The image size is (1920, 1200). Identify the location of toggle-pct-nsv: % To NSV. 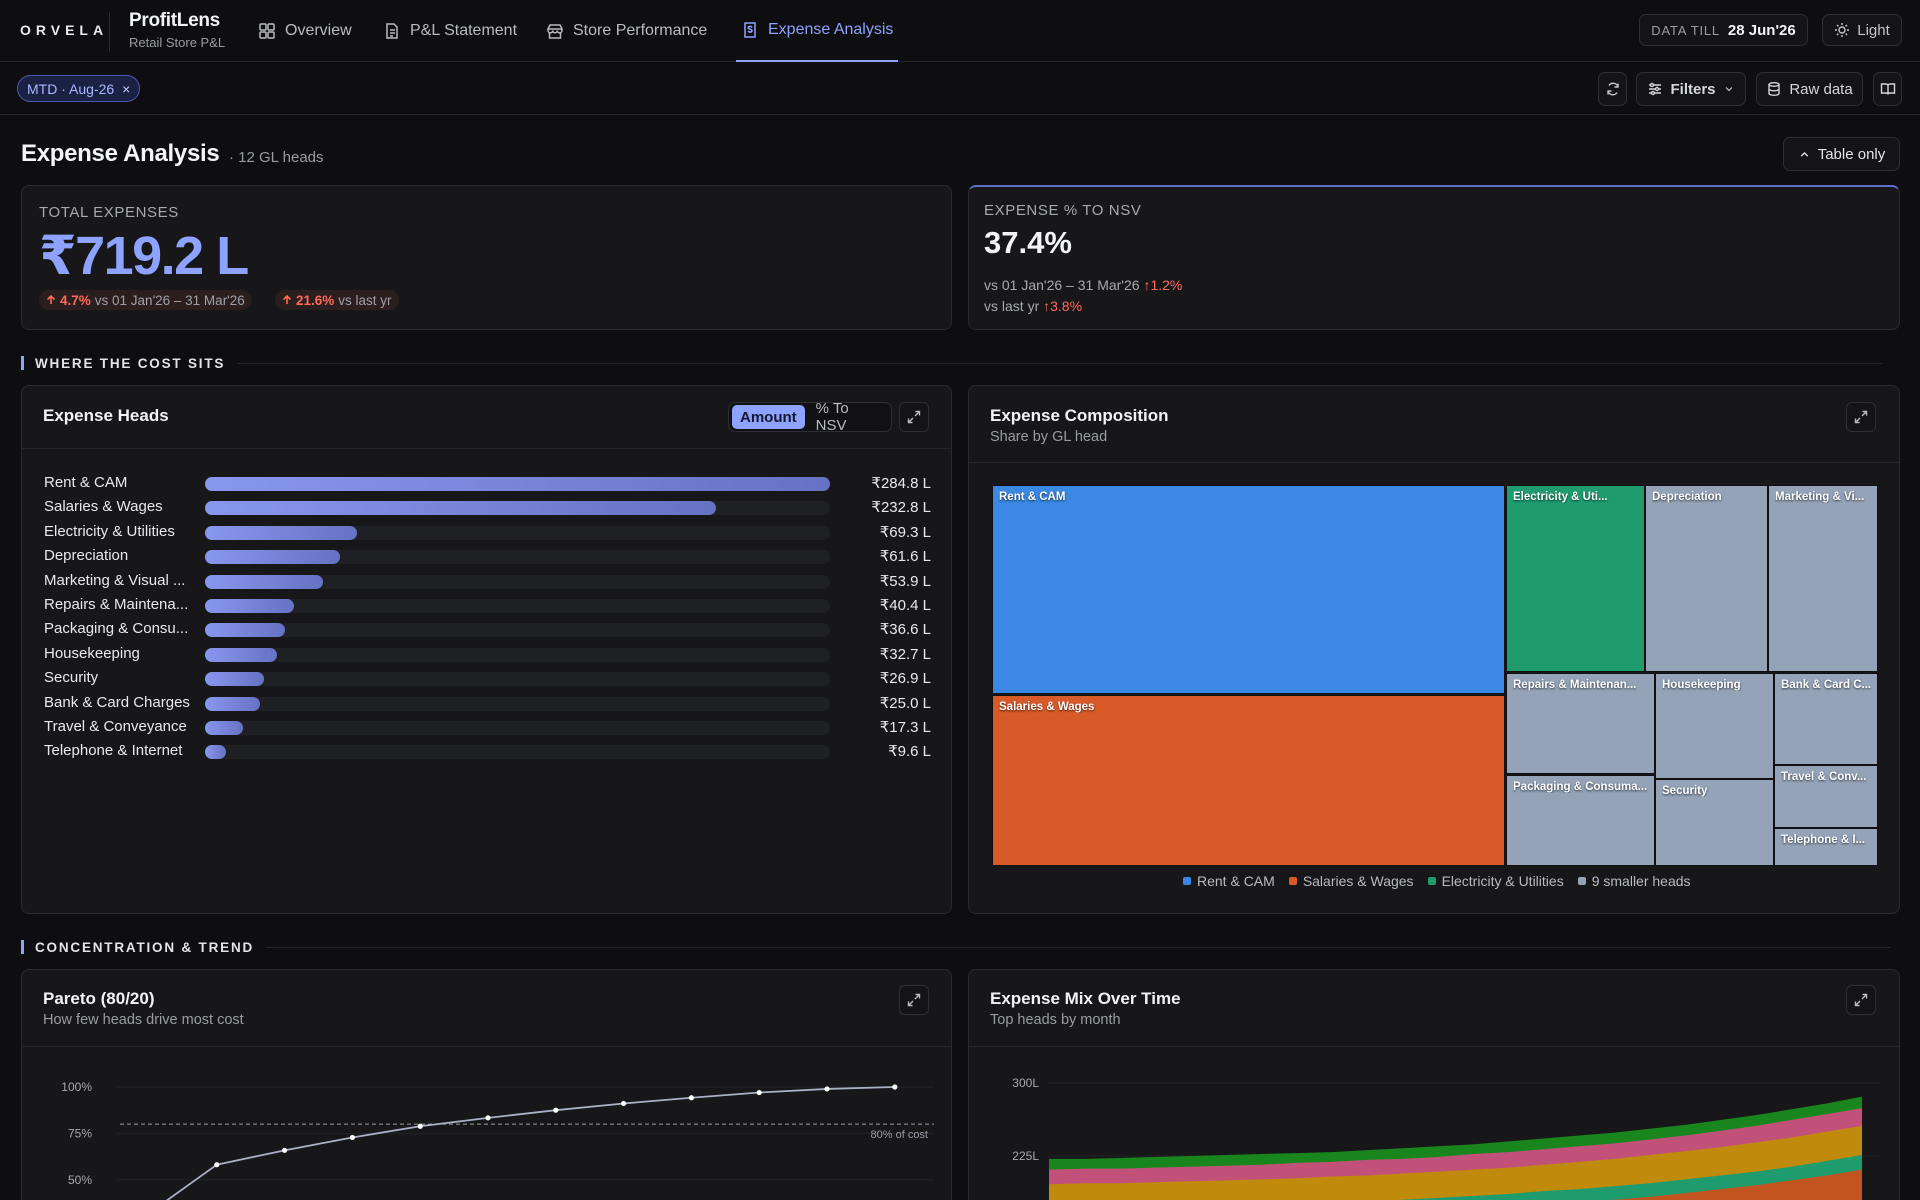
(832, 417).